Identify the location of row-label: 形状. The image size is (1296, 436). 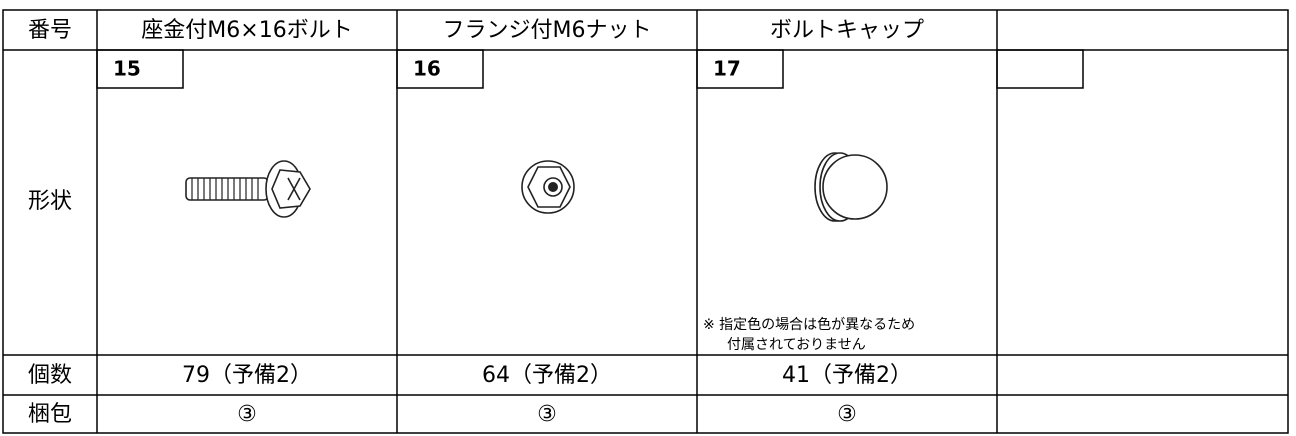
(50, 201).